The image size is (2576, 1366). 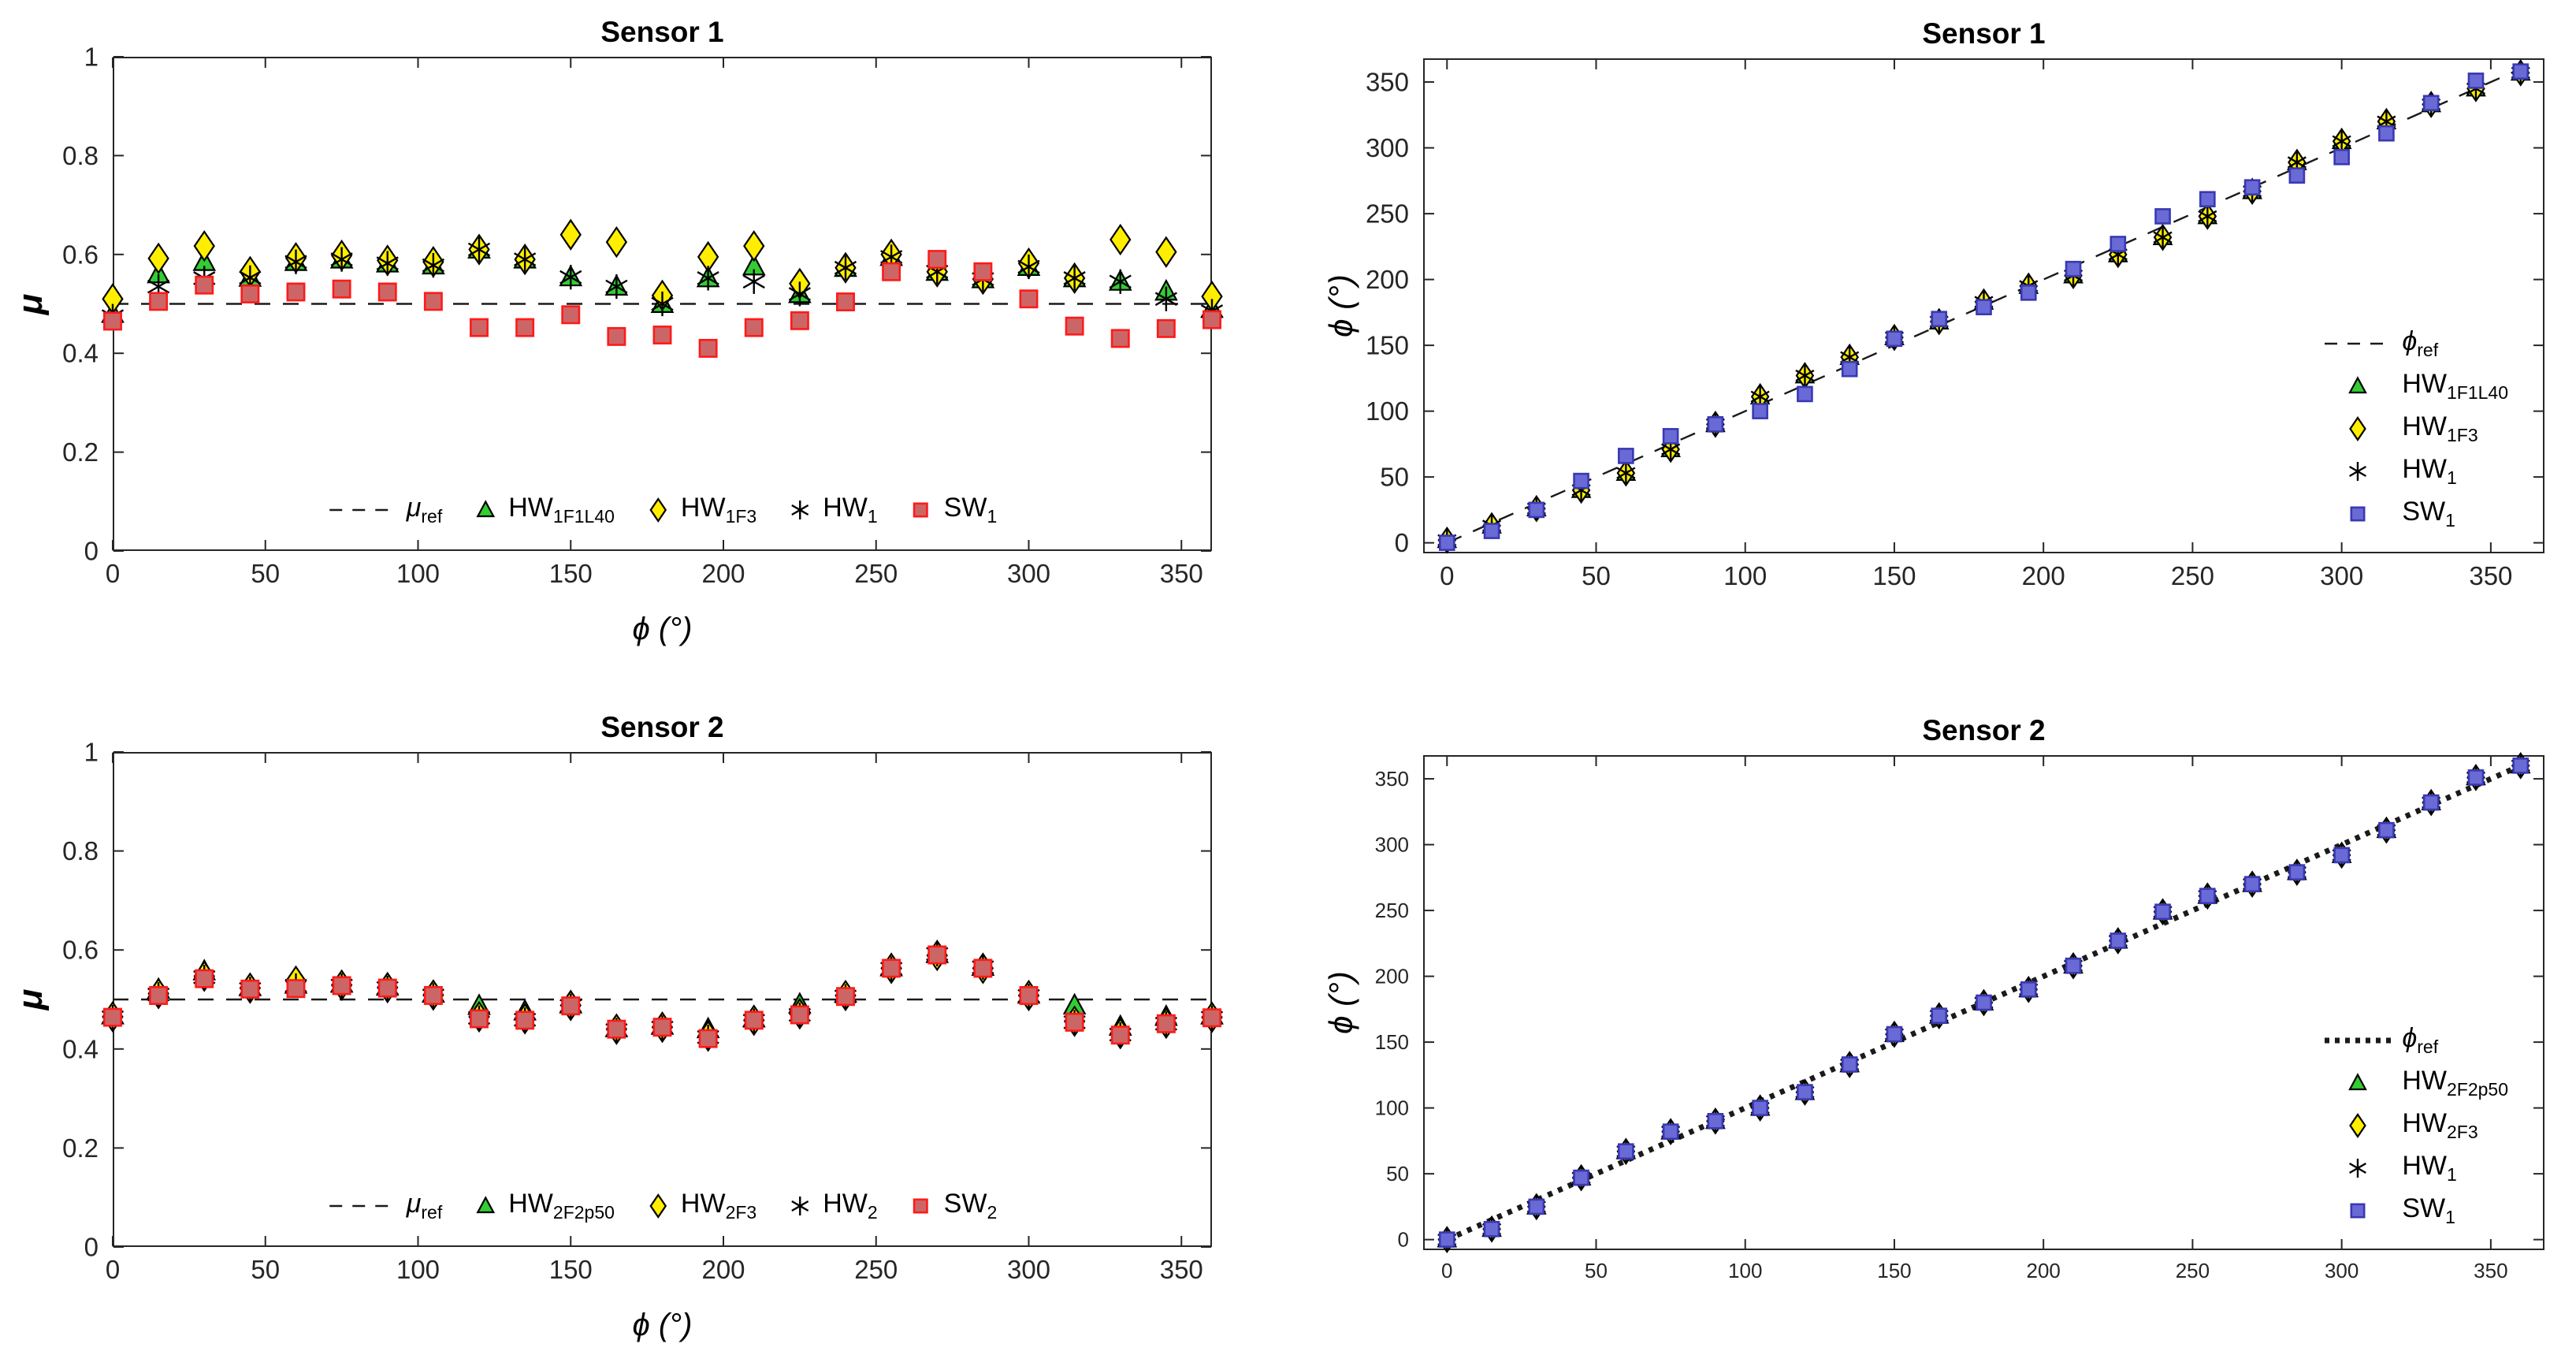 I want to click on SW_2-legend-marker, so click(x=921, y=1206).